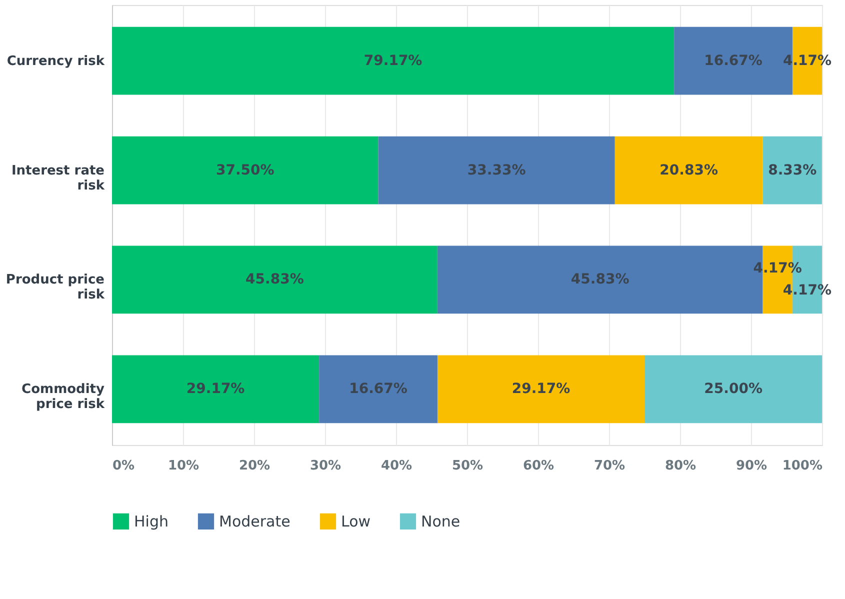 The height and width of the screenshot is (599, 845). What do you see at coordinates (184, 466) in the screenshot?
I see `x-tick-label: 10%` at bounding box center [184, 466].